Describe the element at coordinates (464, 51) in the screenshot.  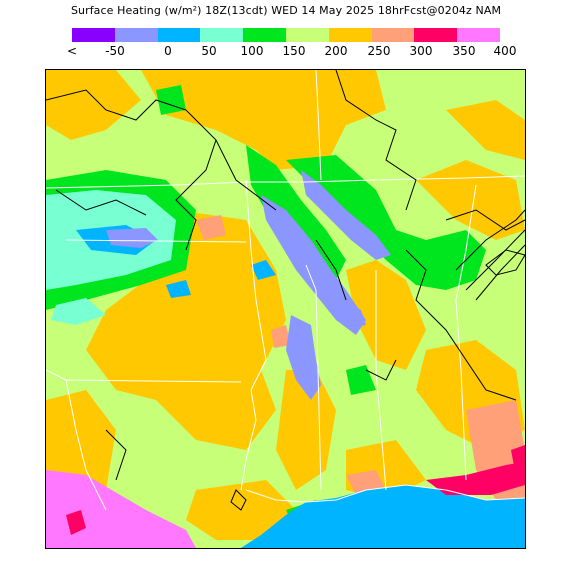
I see `scale-tick-label: 350` at that location.